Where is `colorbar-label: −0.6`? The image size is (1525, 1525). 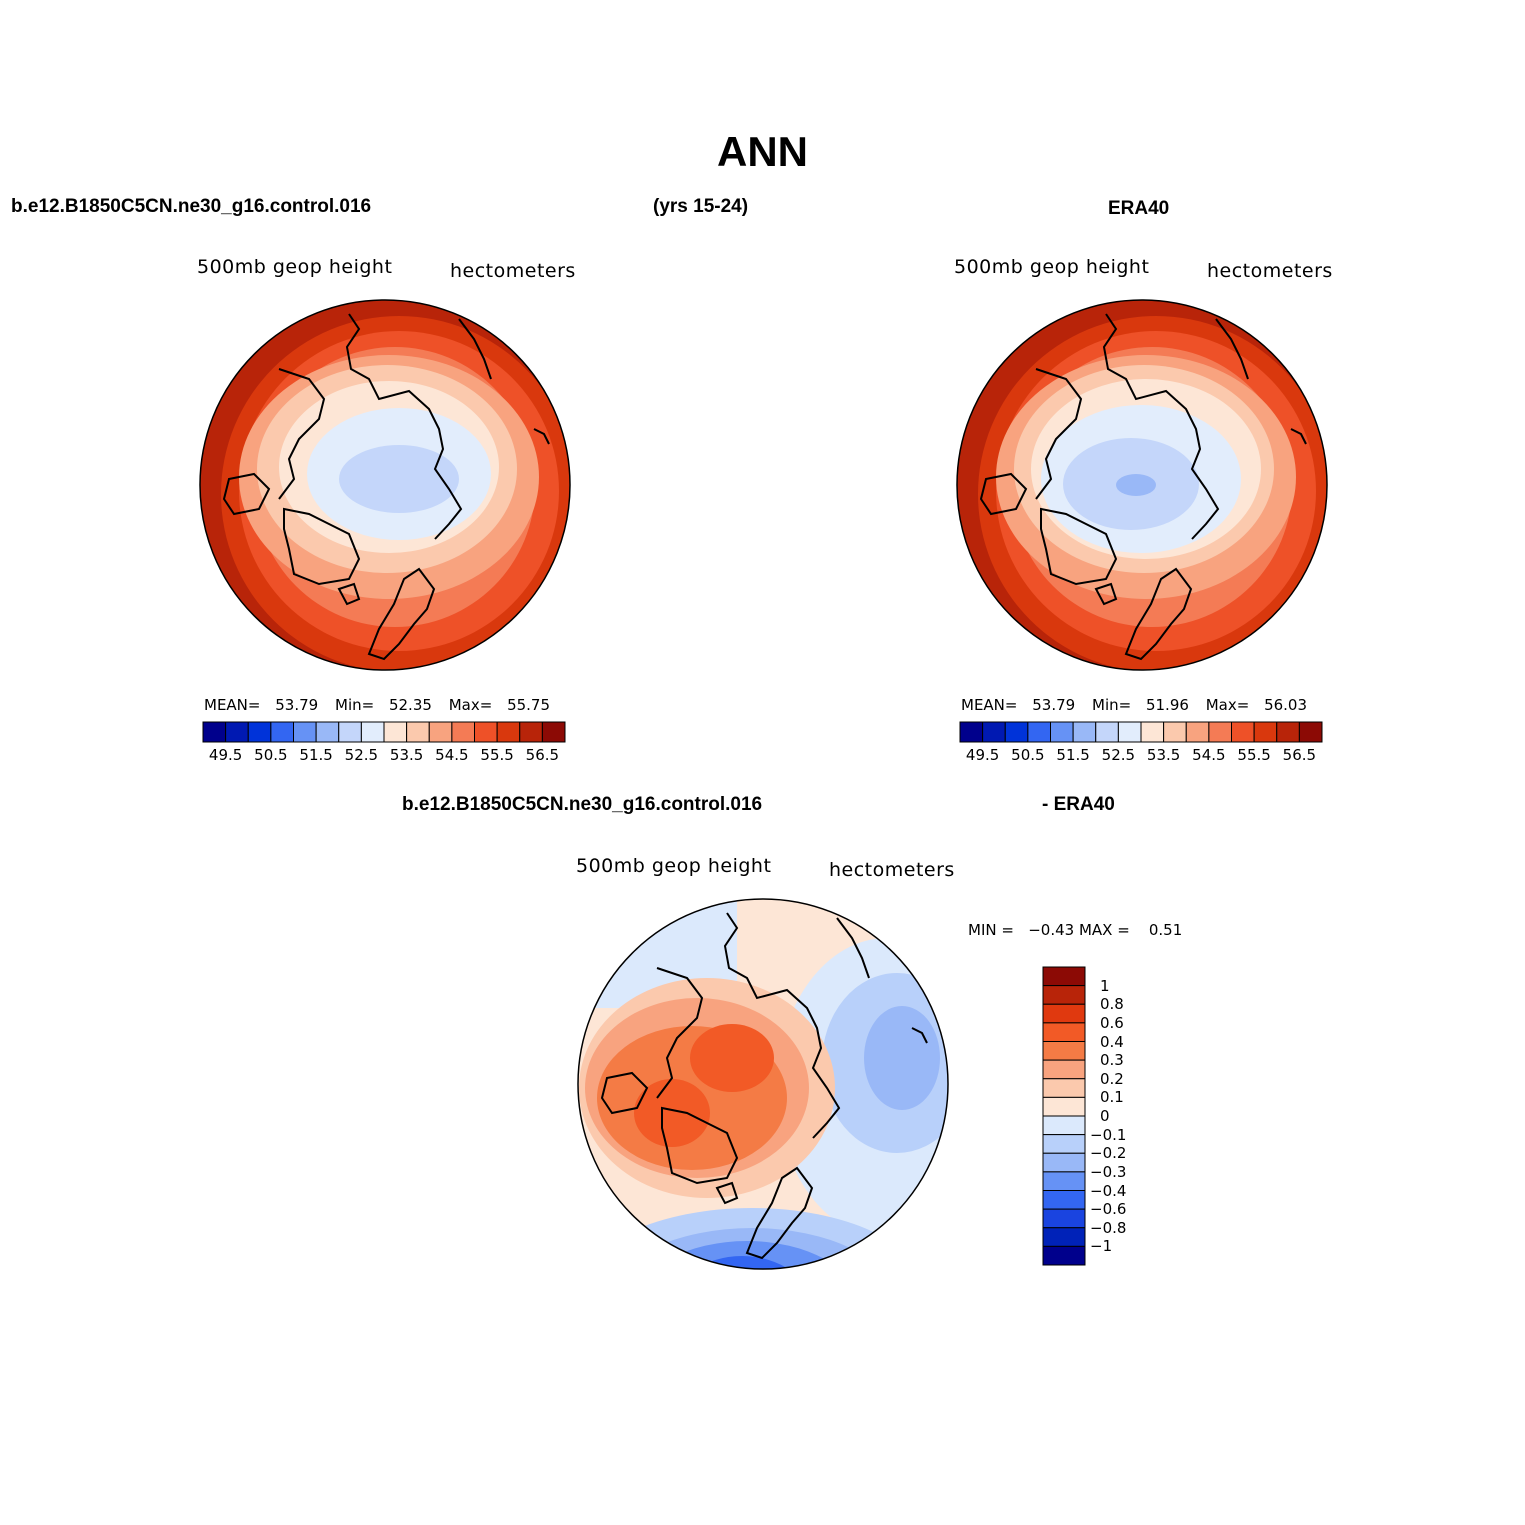
colorbar-label: −0.6 is located at coordinates (1108, 1209).